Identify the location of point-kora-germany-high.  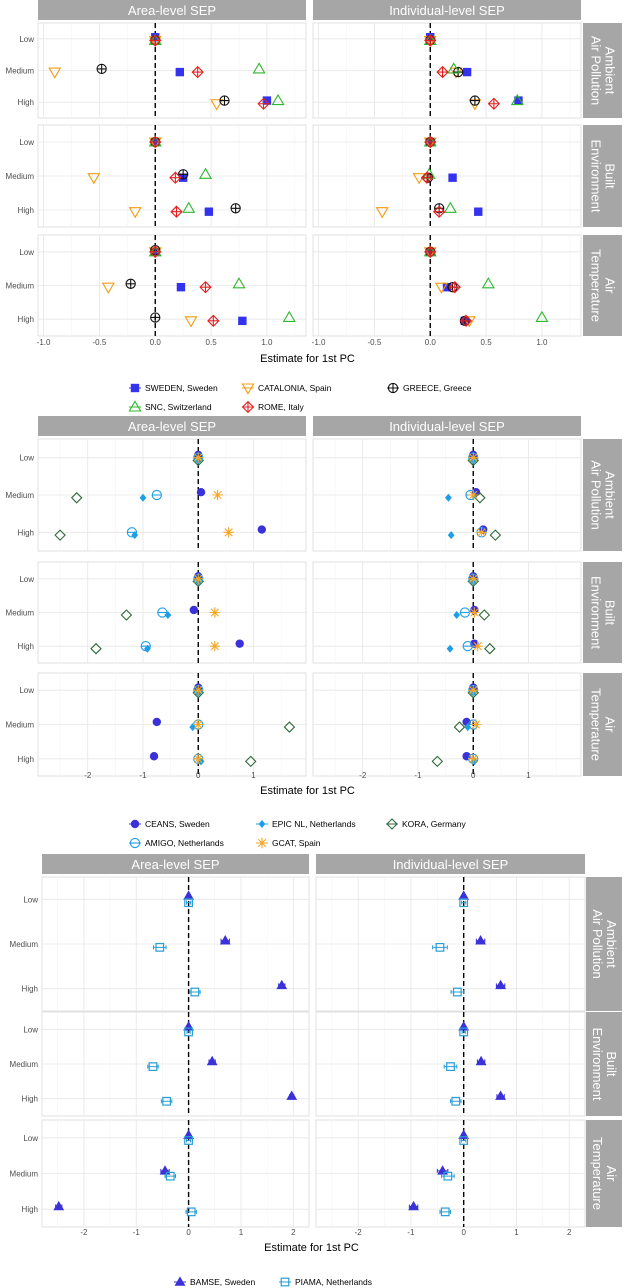
(96, 648).